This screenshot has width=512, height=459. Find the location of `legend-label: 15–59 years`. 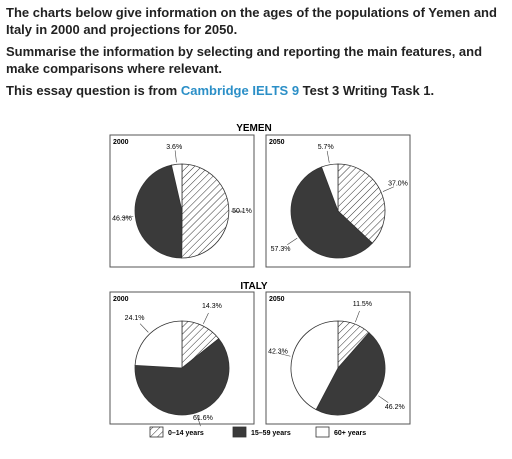

legend-label: 15–59 years is located at coordinates (271, 433).